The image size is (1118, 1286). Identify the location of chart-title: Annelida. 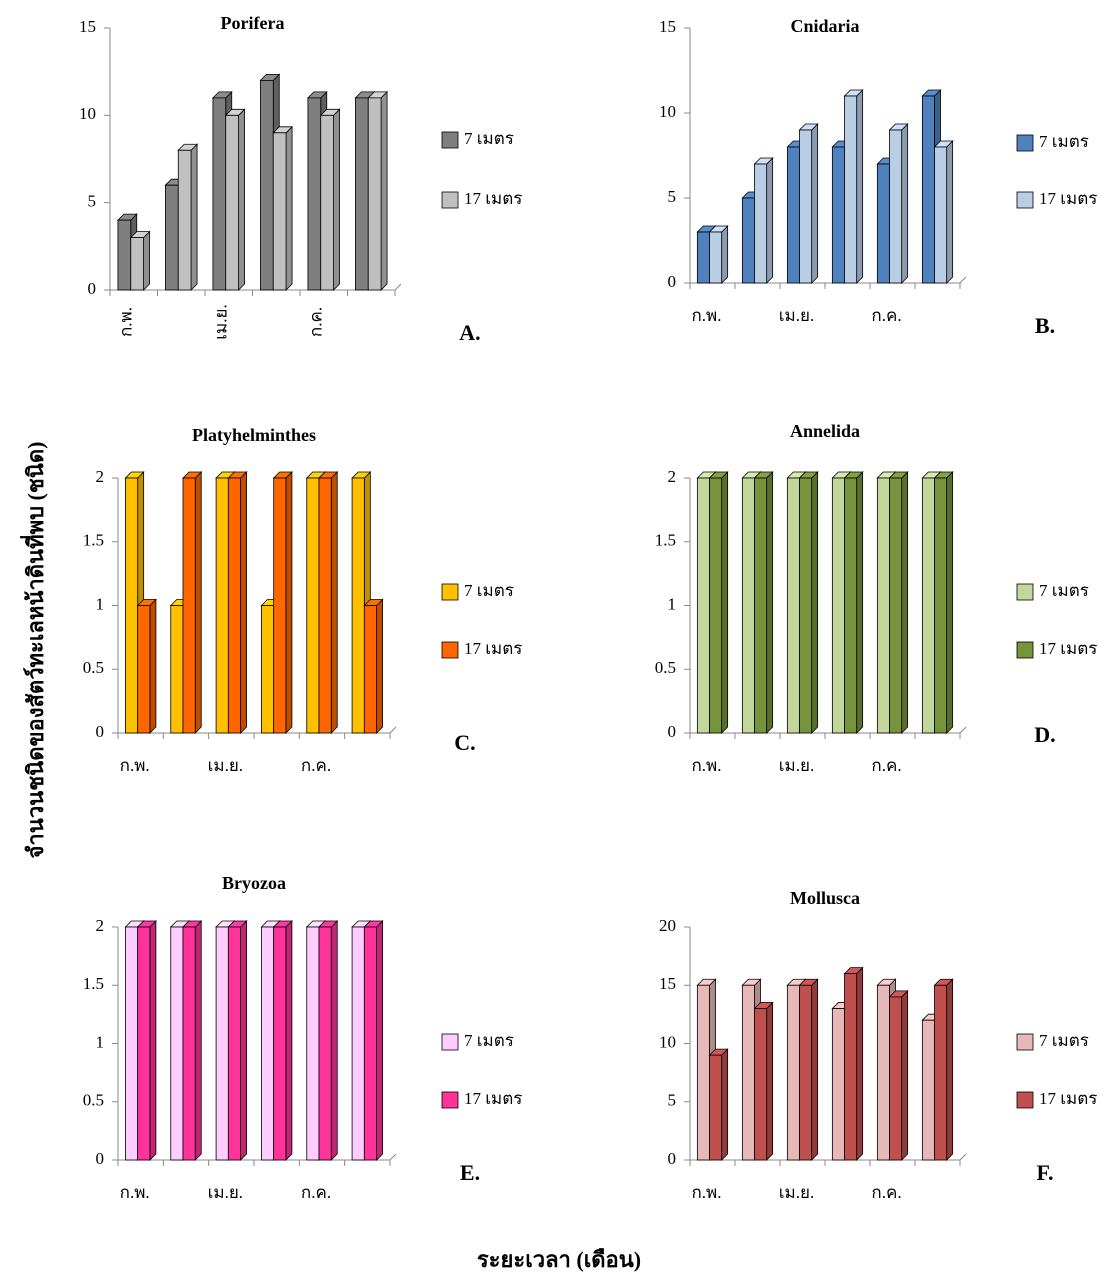
(825, 431).